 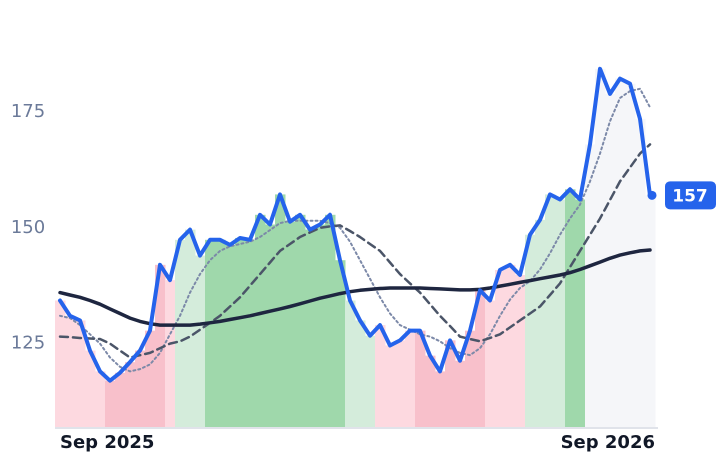 I want to click on x-tick-label: Sep 2025, so click(x=107, y=442).